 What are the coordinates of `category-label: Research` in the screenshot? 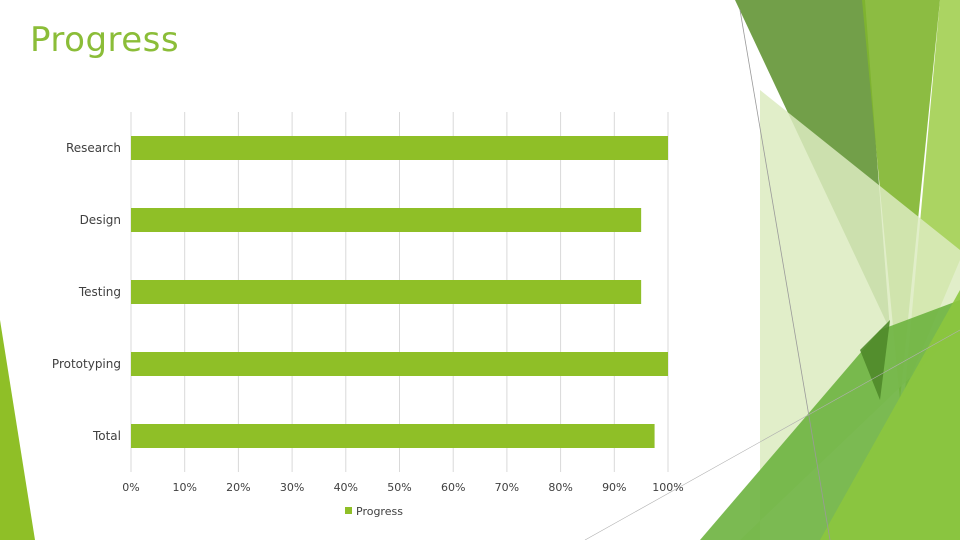 It's located at (93, 148).